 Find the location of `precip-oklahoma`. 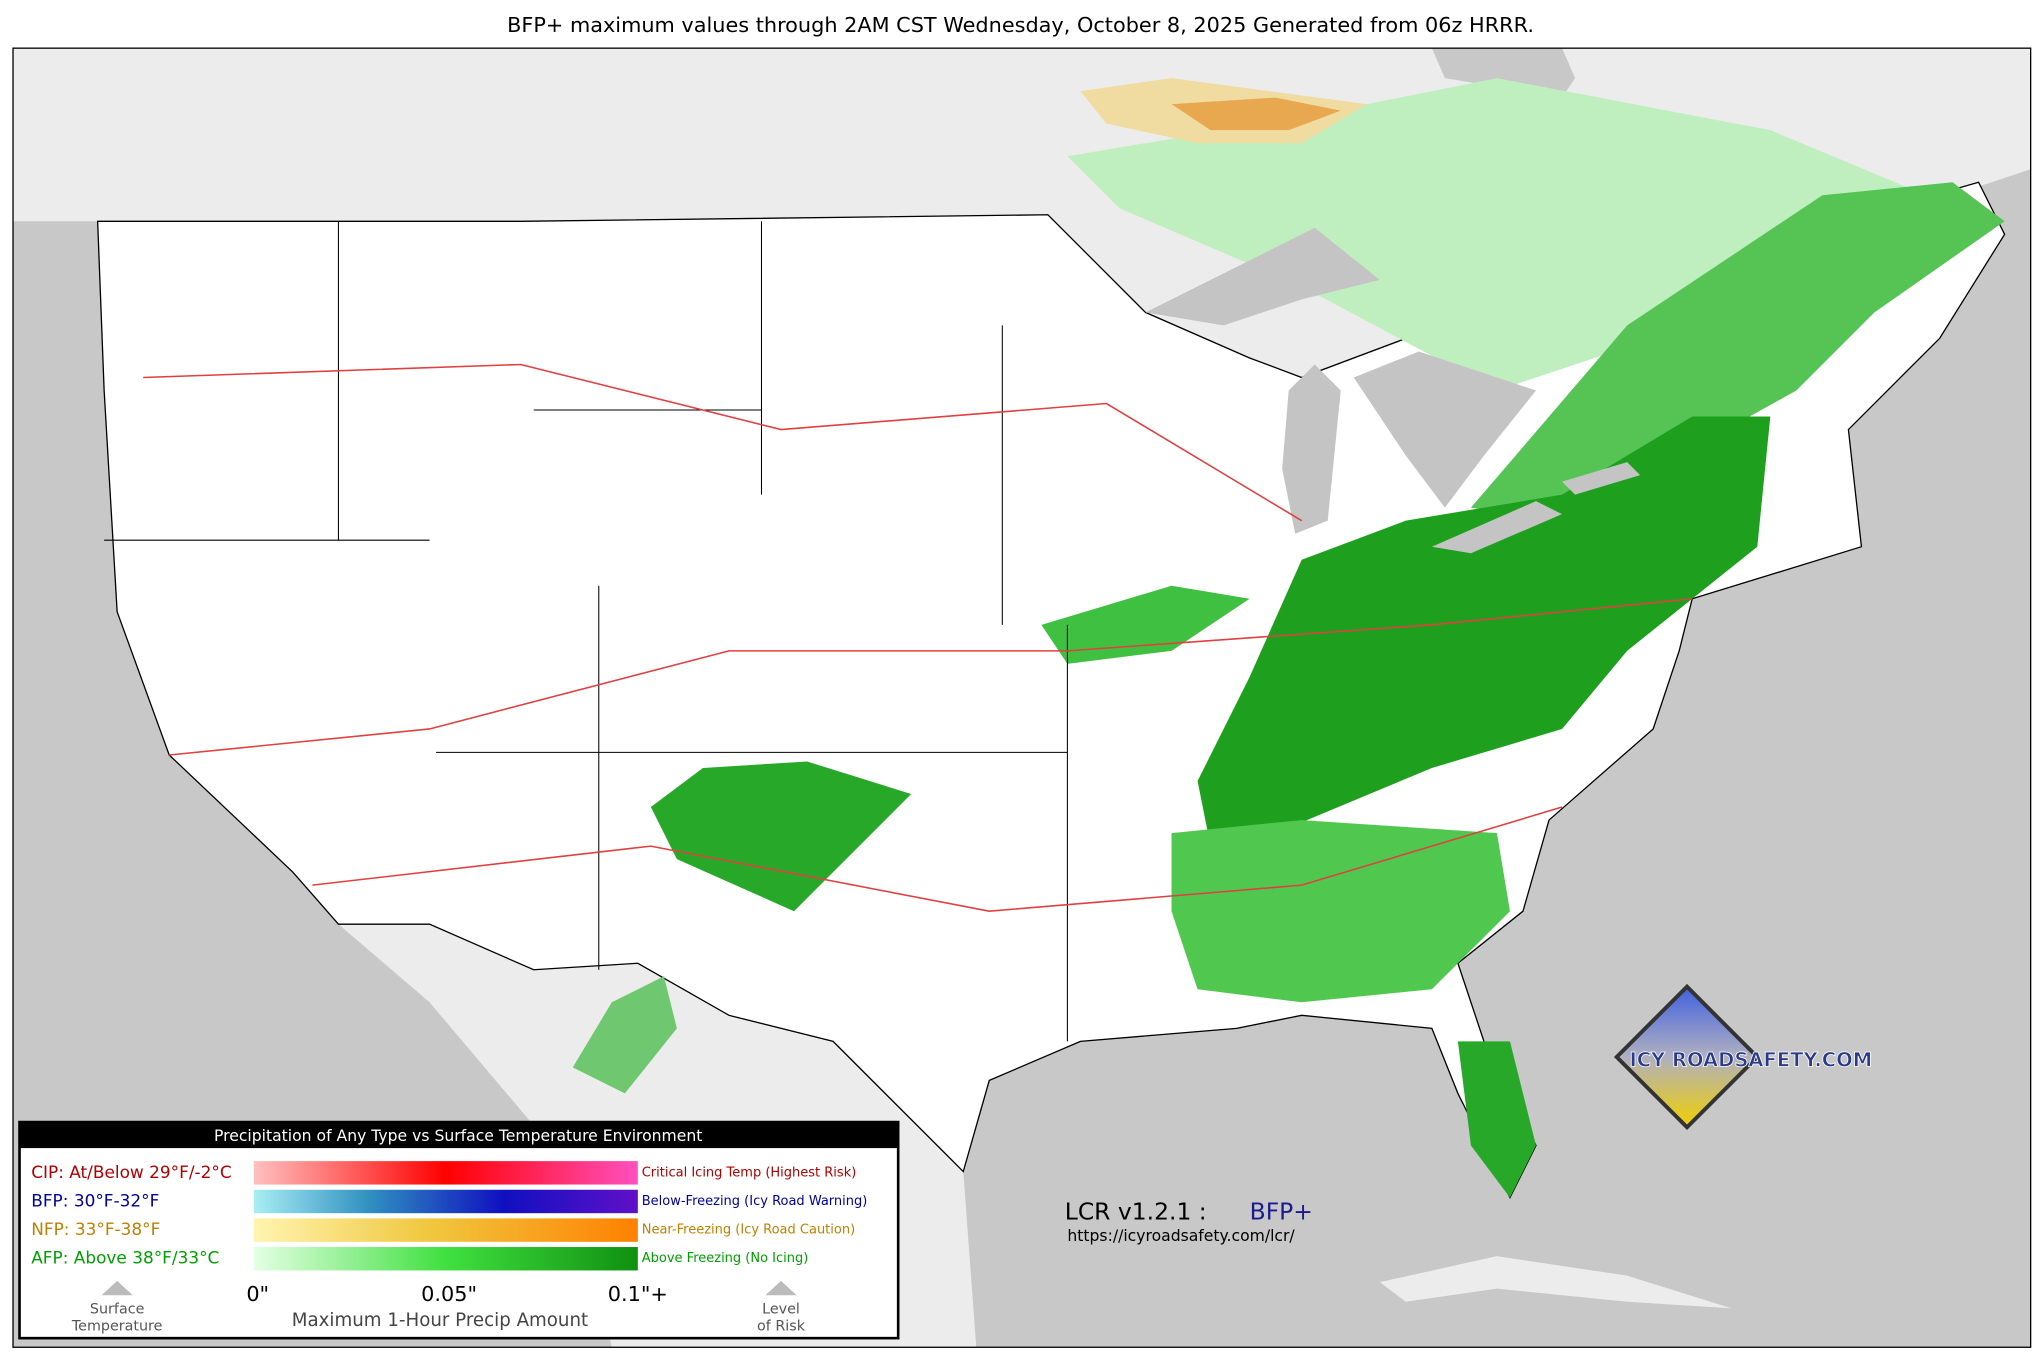

precip-oklahoma is located at coordinates (781, 836).